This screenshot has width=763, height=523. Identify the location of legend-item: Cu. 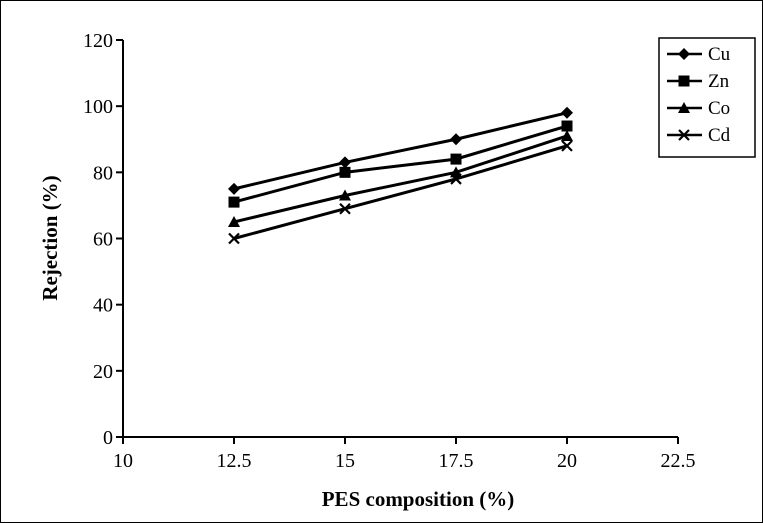
(699, 54).